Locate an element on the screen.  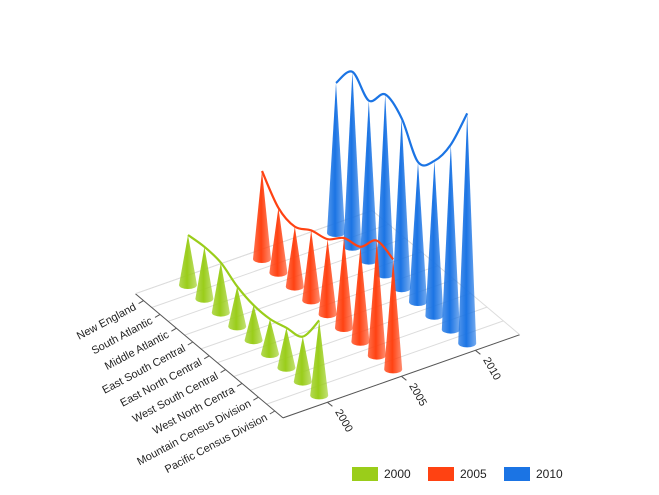
legend-label: 2005 is located at coordinates (473, 474).